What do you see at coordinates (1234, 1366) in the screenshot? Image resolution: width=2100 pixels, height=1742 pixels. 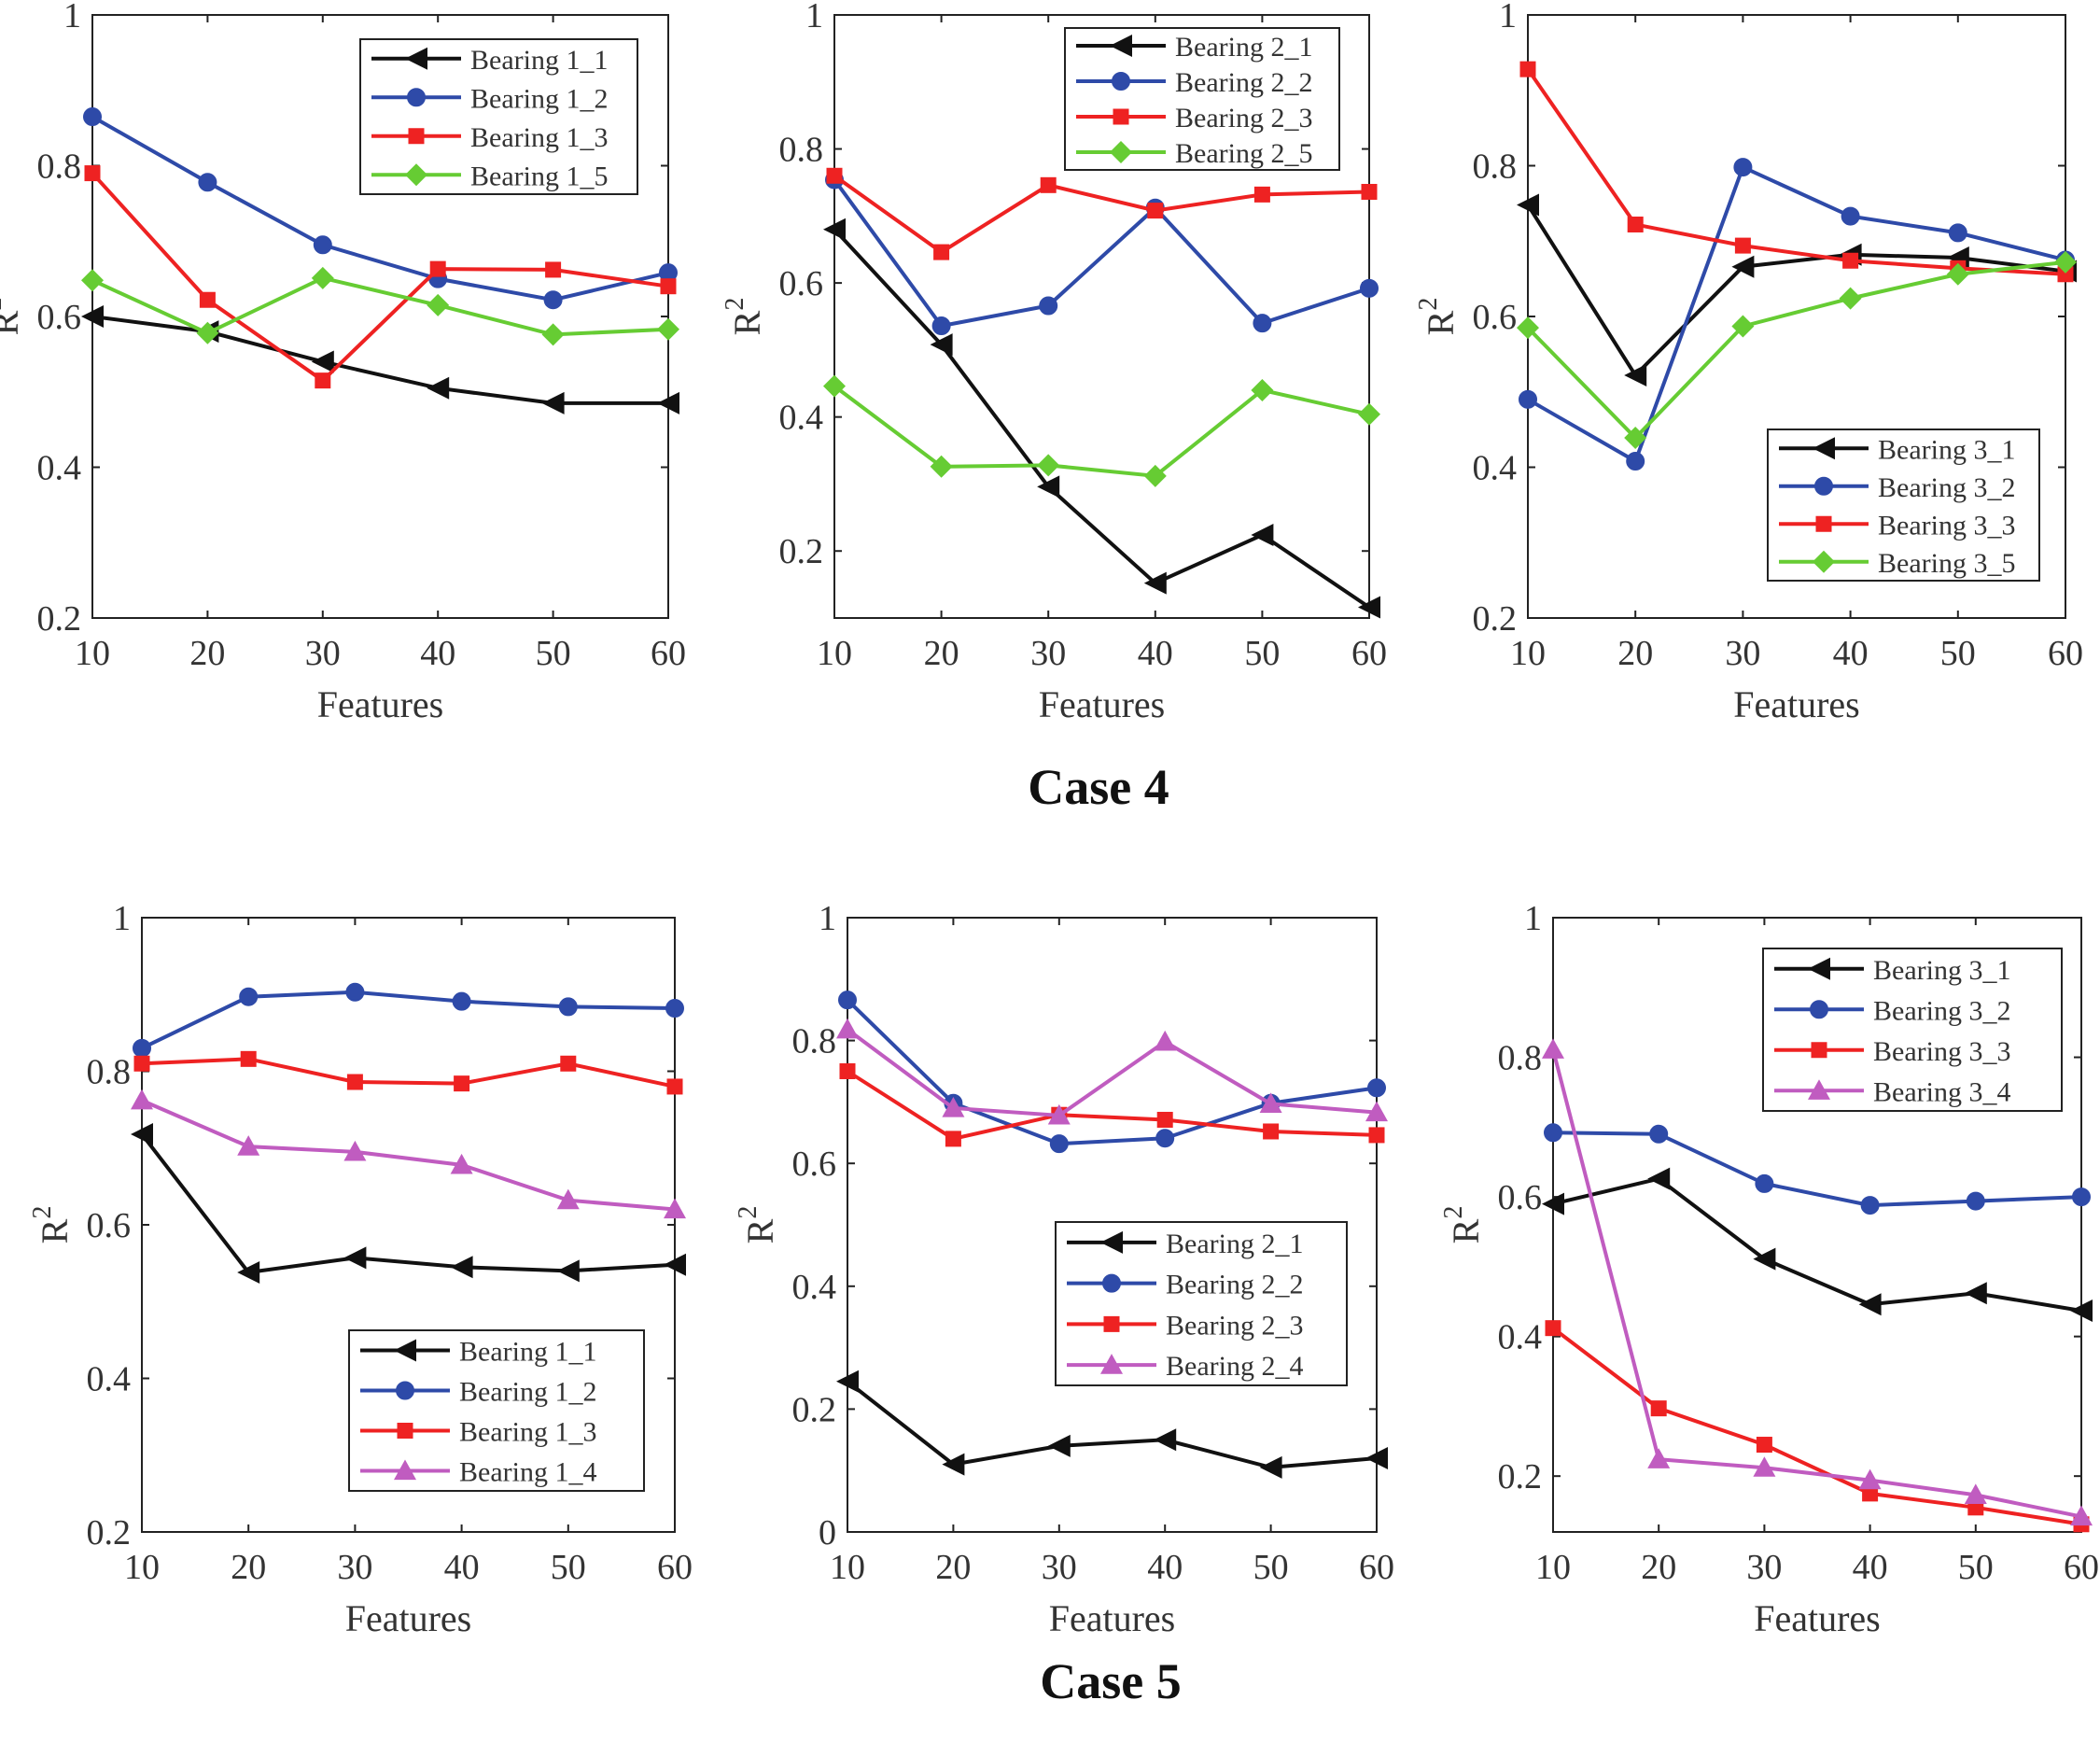 I see `legend-entry-label: Bearing 2_4` at bounding box center [1234, 1366].